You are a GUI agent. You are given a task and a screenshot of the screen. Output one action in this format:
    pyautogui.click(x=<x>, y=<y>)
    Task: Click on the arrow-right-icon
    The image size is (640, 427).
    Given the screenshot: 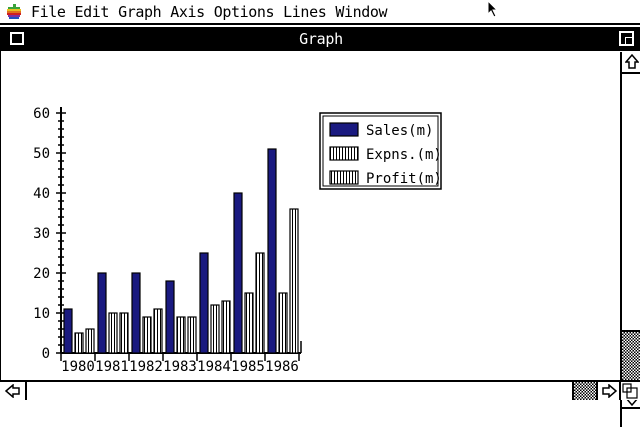 What is the action you would take?
    pyautogui.click(x=609, y=391)
    